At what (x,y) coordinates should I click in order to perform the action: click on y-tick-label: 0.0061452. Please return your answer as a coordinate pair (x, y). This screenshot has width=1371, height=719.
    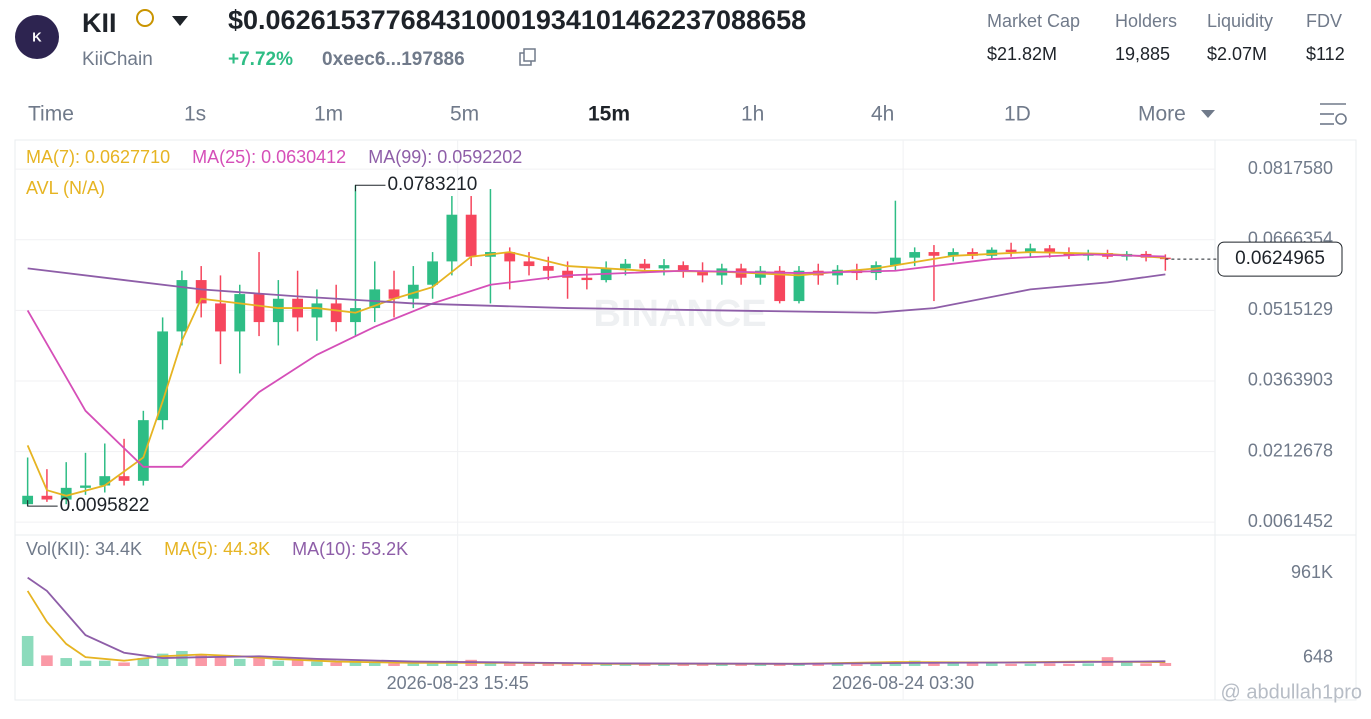
    Looking at the image, I should click on (1290, 521).